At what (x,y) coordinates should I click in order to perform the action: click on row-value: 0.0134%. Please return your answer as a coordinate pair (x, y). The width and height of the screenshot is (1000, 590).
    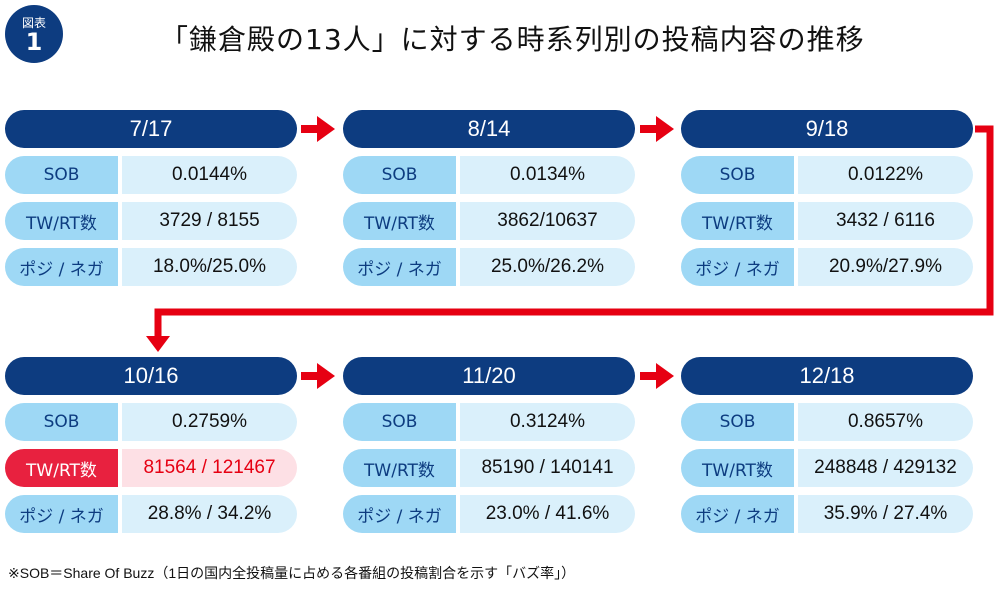
    Looking at the image, I should click on (547, 175).